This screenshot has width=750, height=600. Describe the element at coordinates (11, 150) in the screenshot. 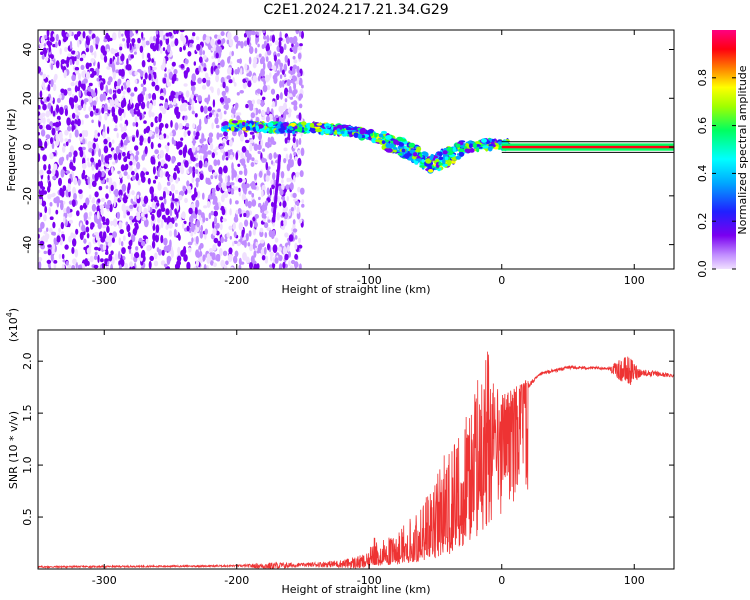

I see `spectrogram-ylabel: Frequency (Hz)` at that location.